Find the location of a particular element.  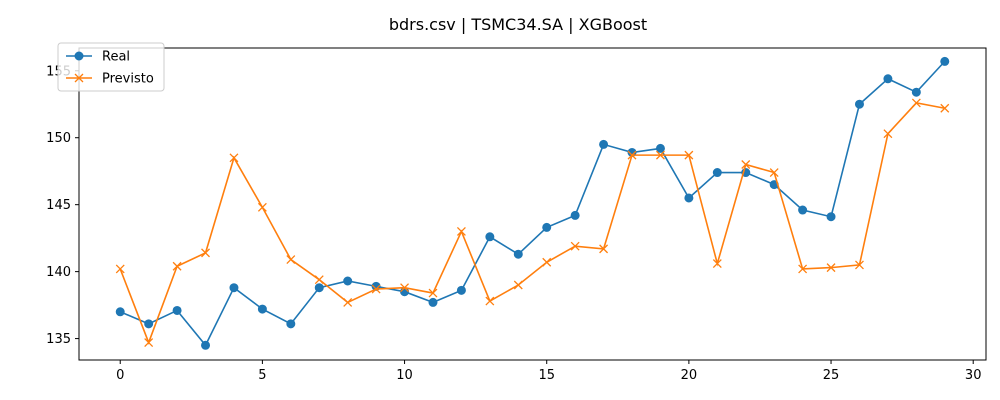

legend-label: Previsto is located at coordinates (128, 79).